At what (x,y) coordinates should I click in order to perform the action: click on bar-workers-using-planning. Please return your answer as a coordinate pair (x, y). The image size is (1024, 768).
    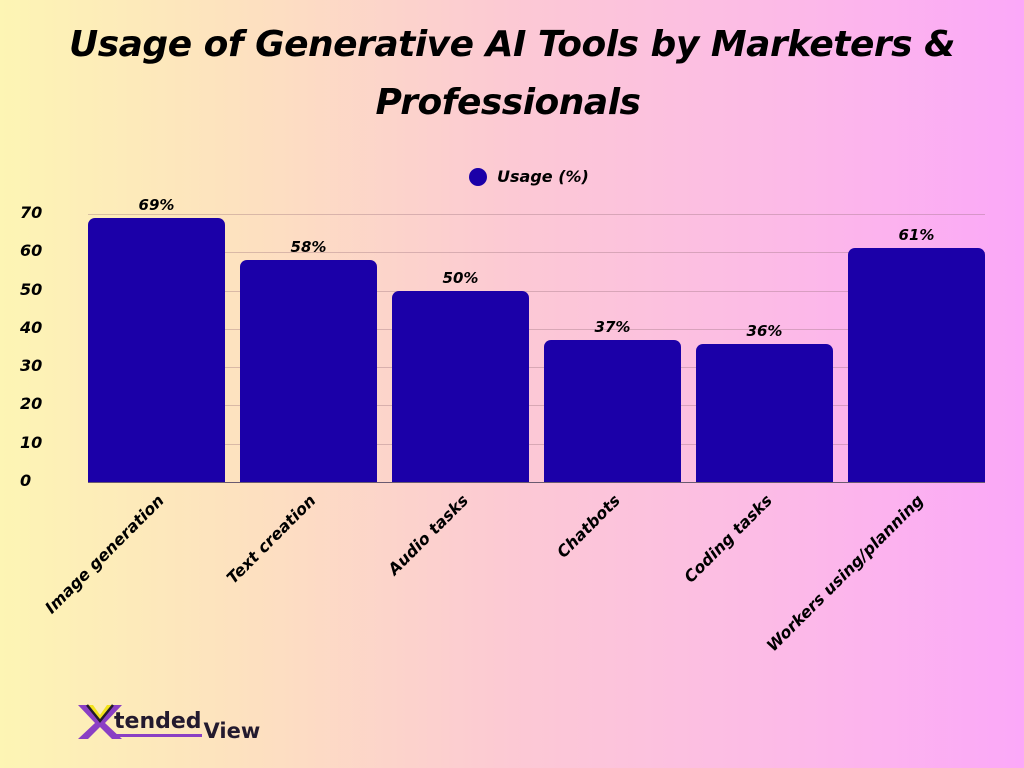
    Looking at the image, I should click on (916, 365).